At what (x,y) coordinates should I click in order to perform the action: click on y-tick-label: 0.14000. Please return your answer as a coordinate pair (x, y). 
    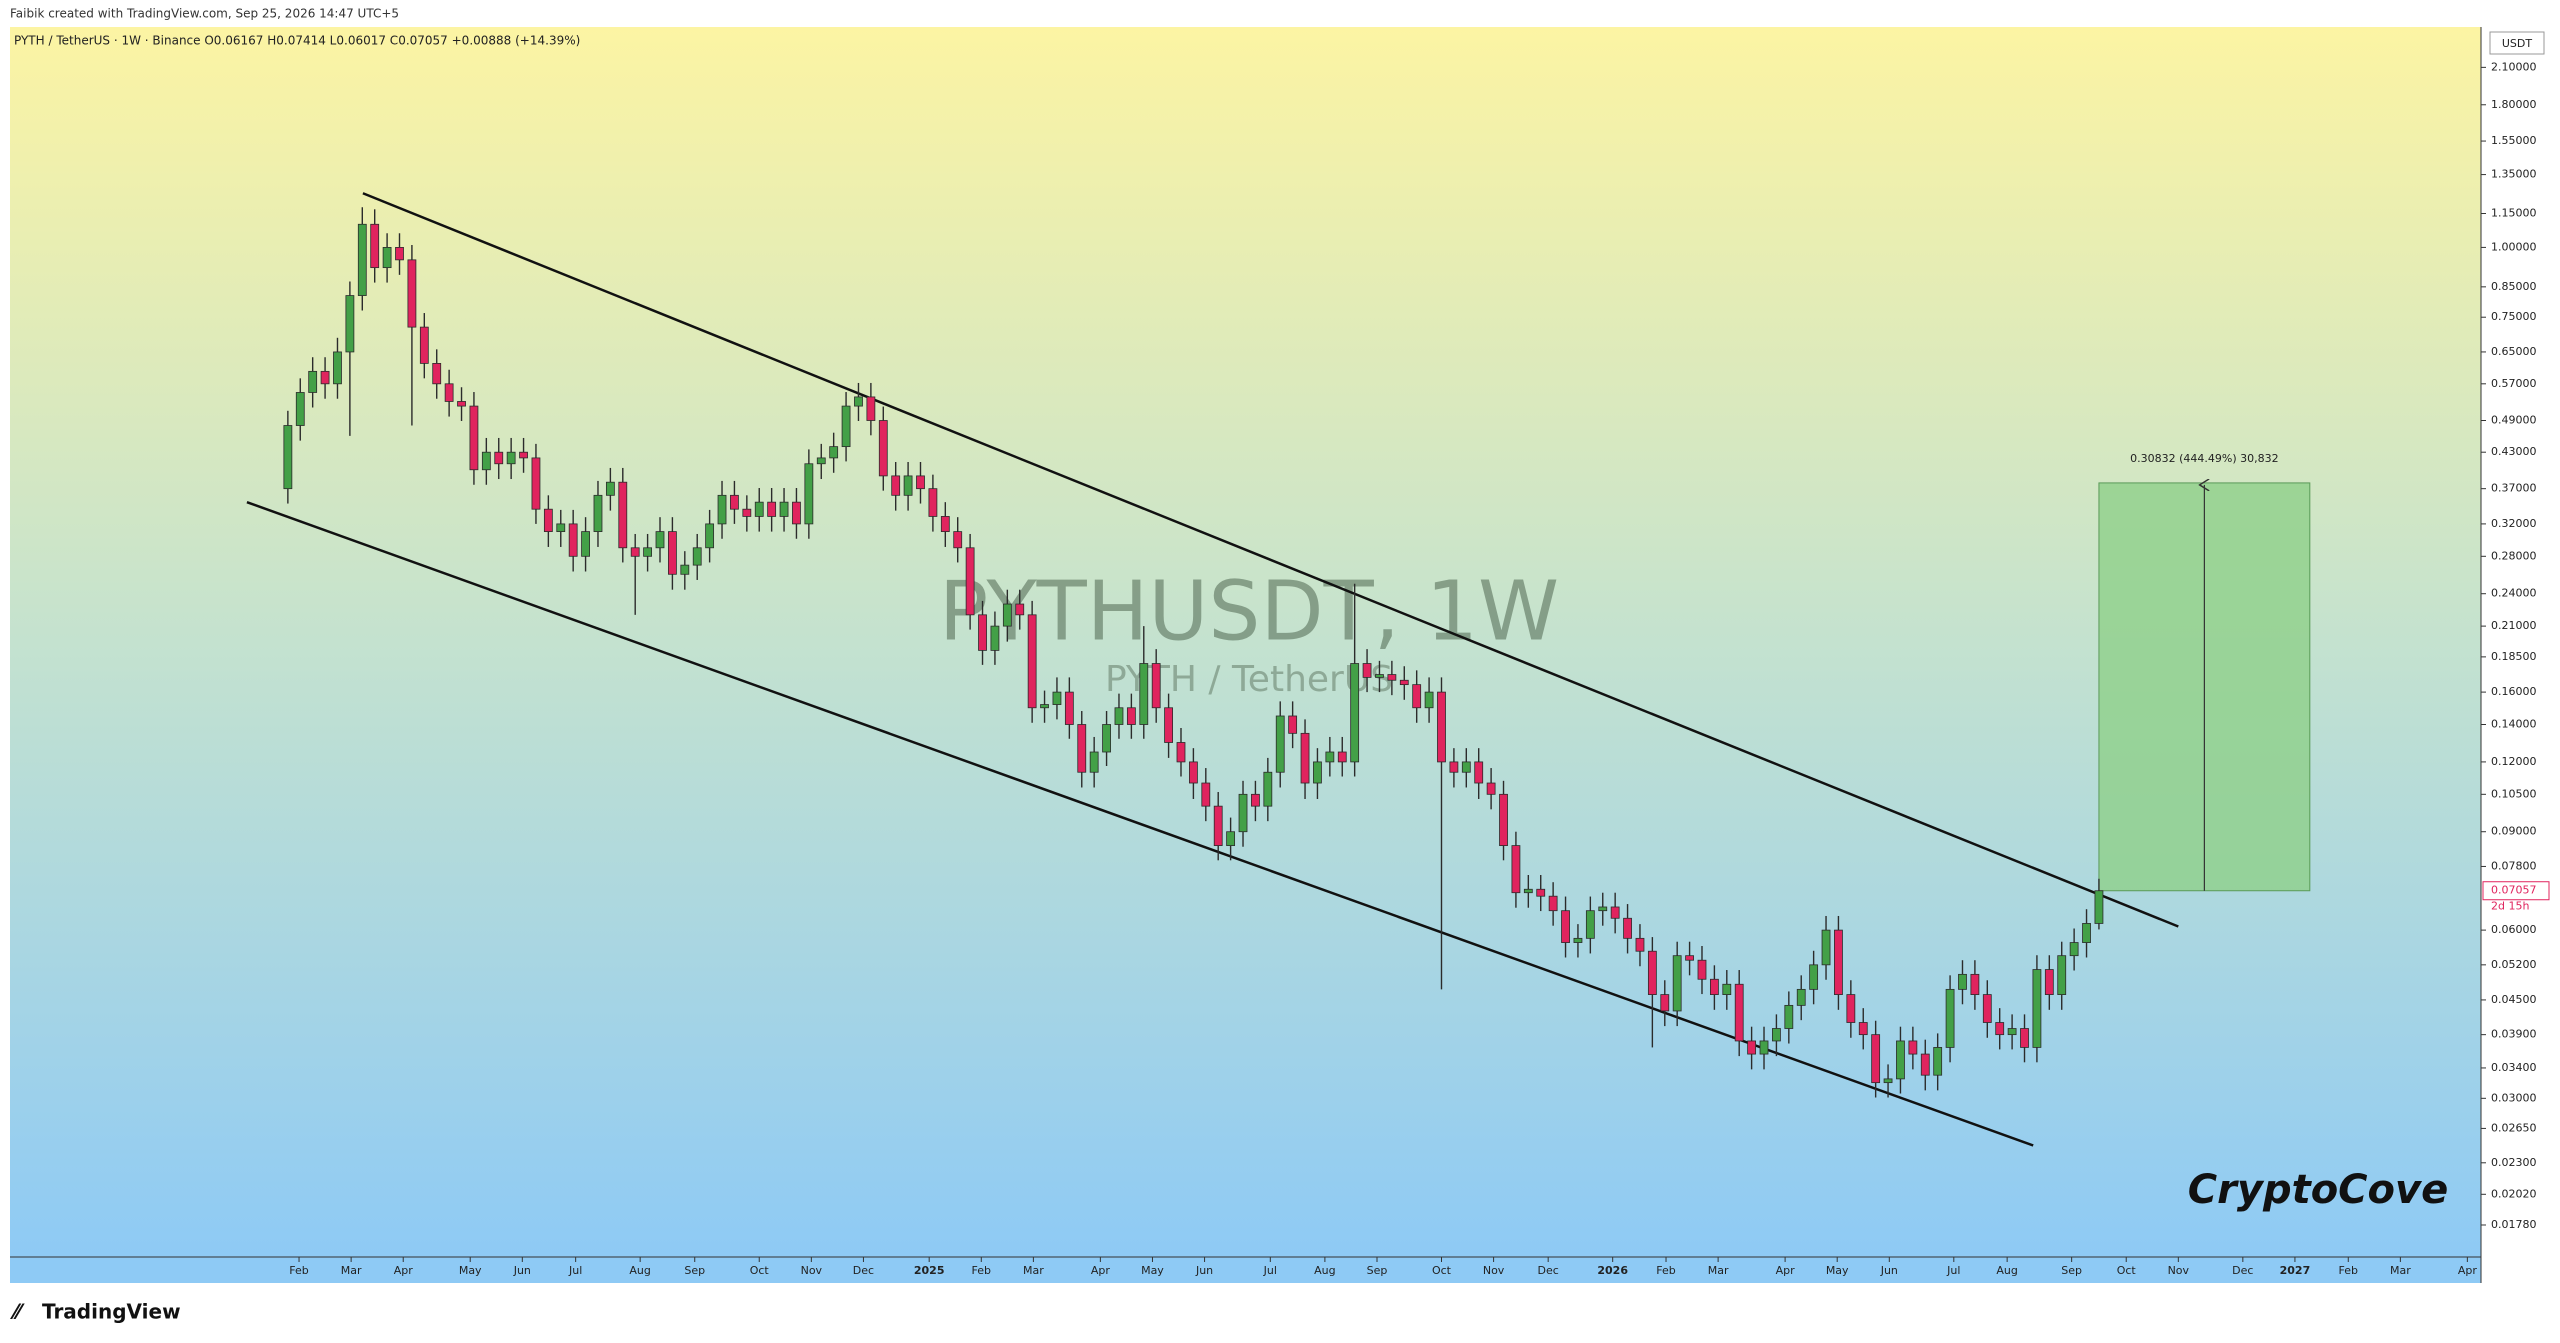
    Looking at the image, I should click on (2514, 724).